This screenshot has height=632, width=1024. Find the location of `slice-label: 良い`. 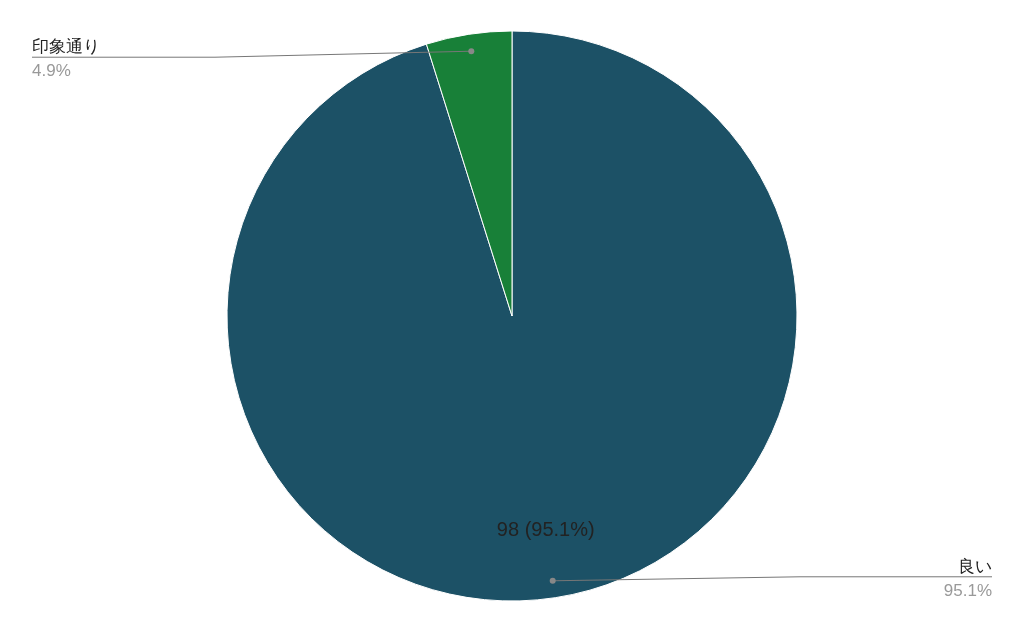

slice-label: 良い is located at coordinates (975, 566).